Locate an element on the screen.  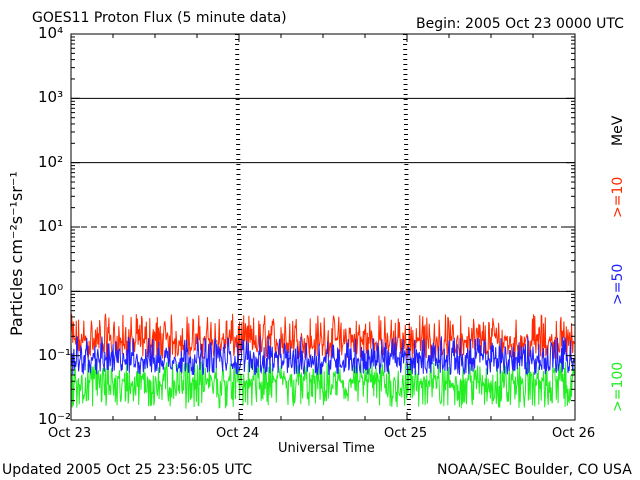
legend-unit: MeV is located at coordinates (618, 130).